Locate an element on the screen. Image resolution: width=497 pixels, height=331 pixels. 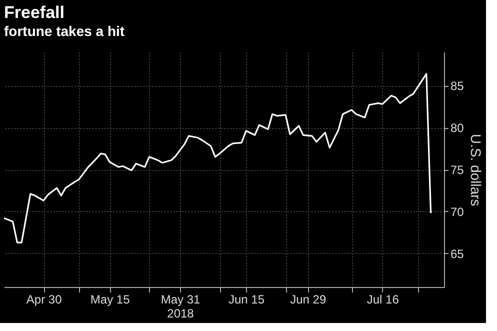
y-tick-label: 75 is located at coordinates (457, 170).